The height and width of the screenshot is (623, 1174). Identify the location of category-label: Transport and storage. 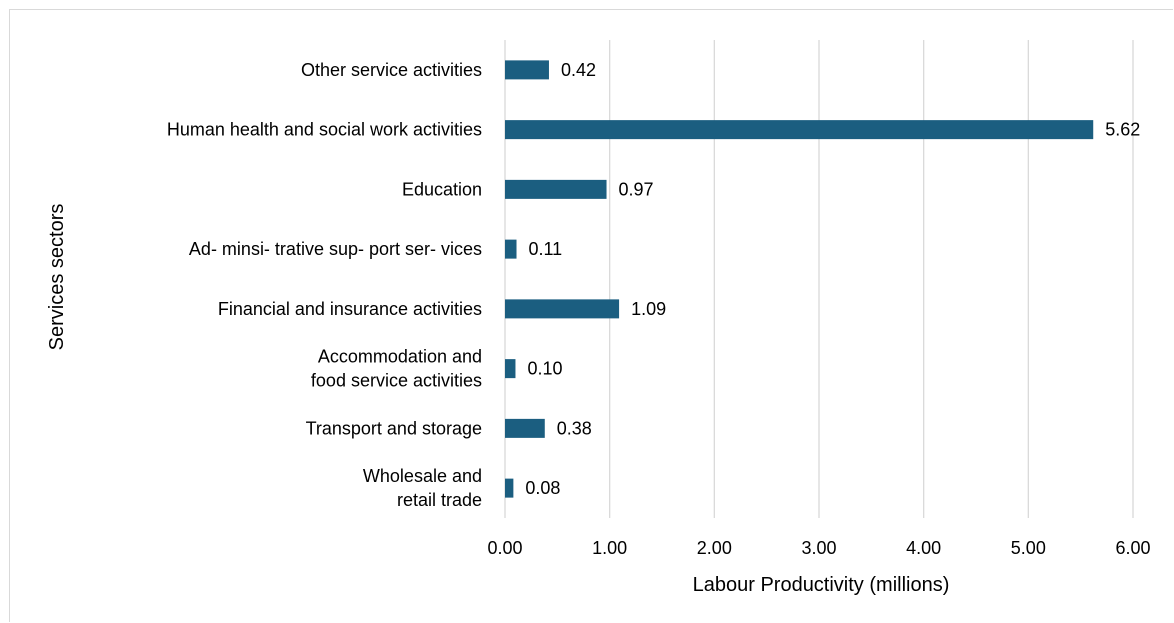
(394, 428).